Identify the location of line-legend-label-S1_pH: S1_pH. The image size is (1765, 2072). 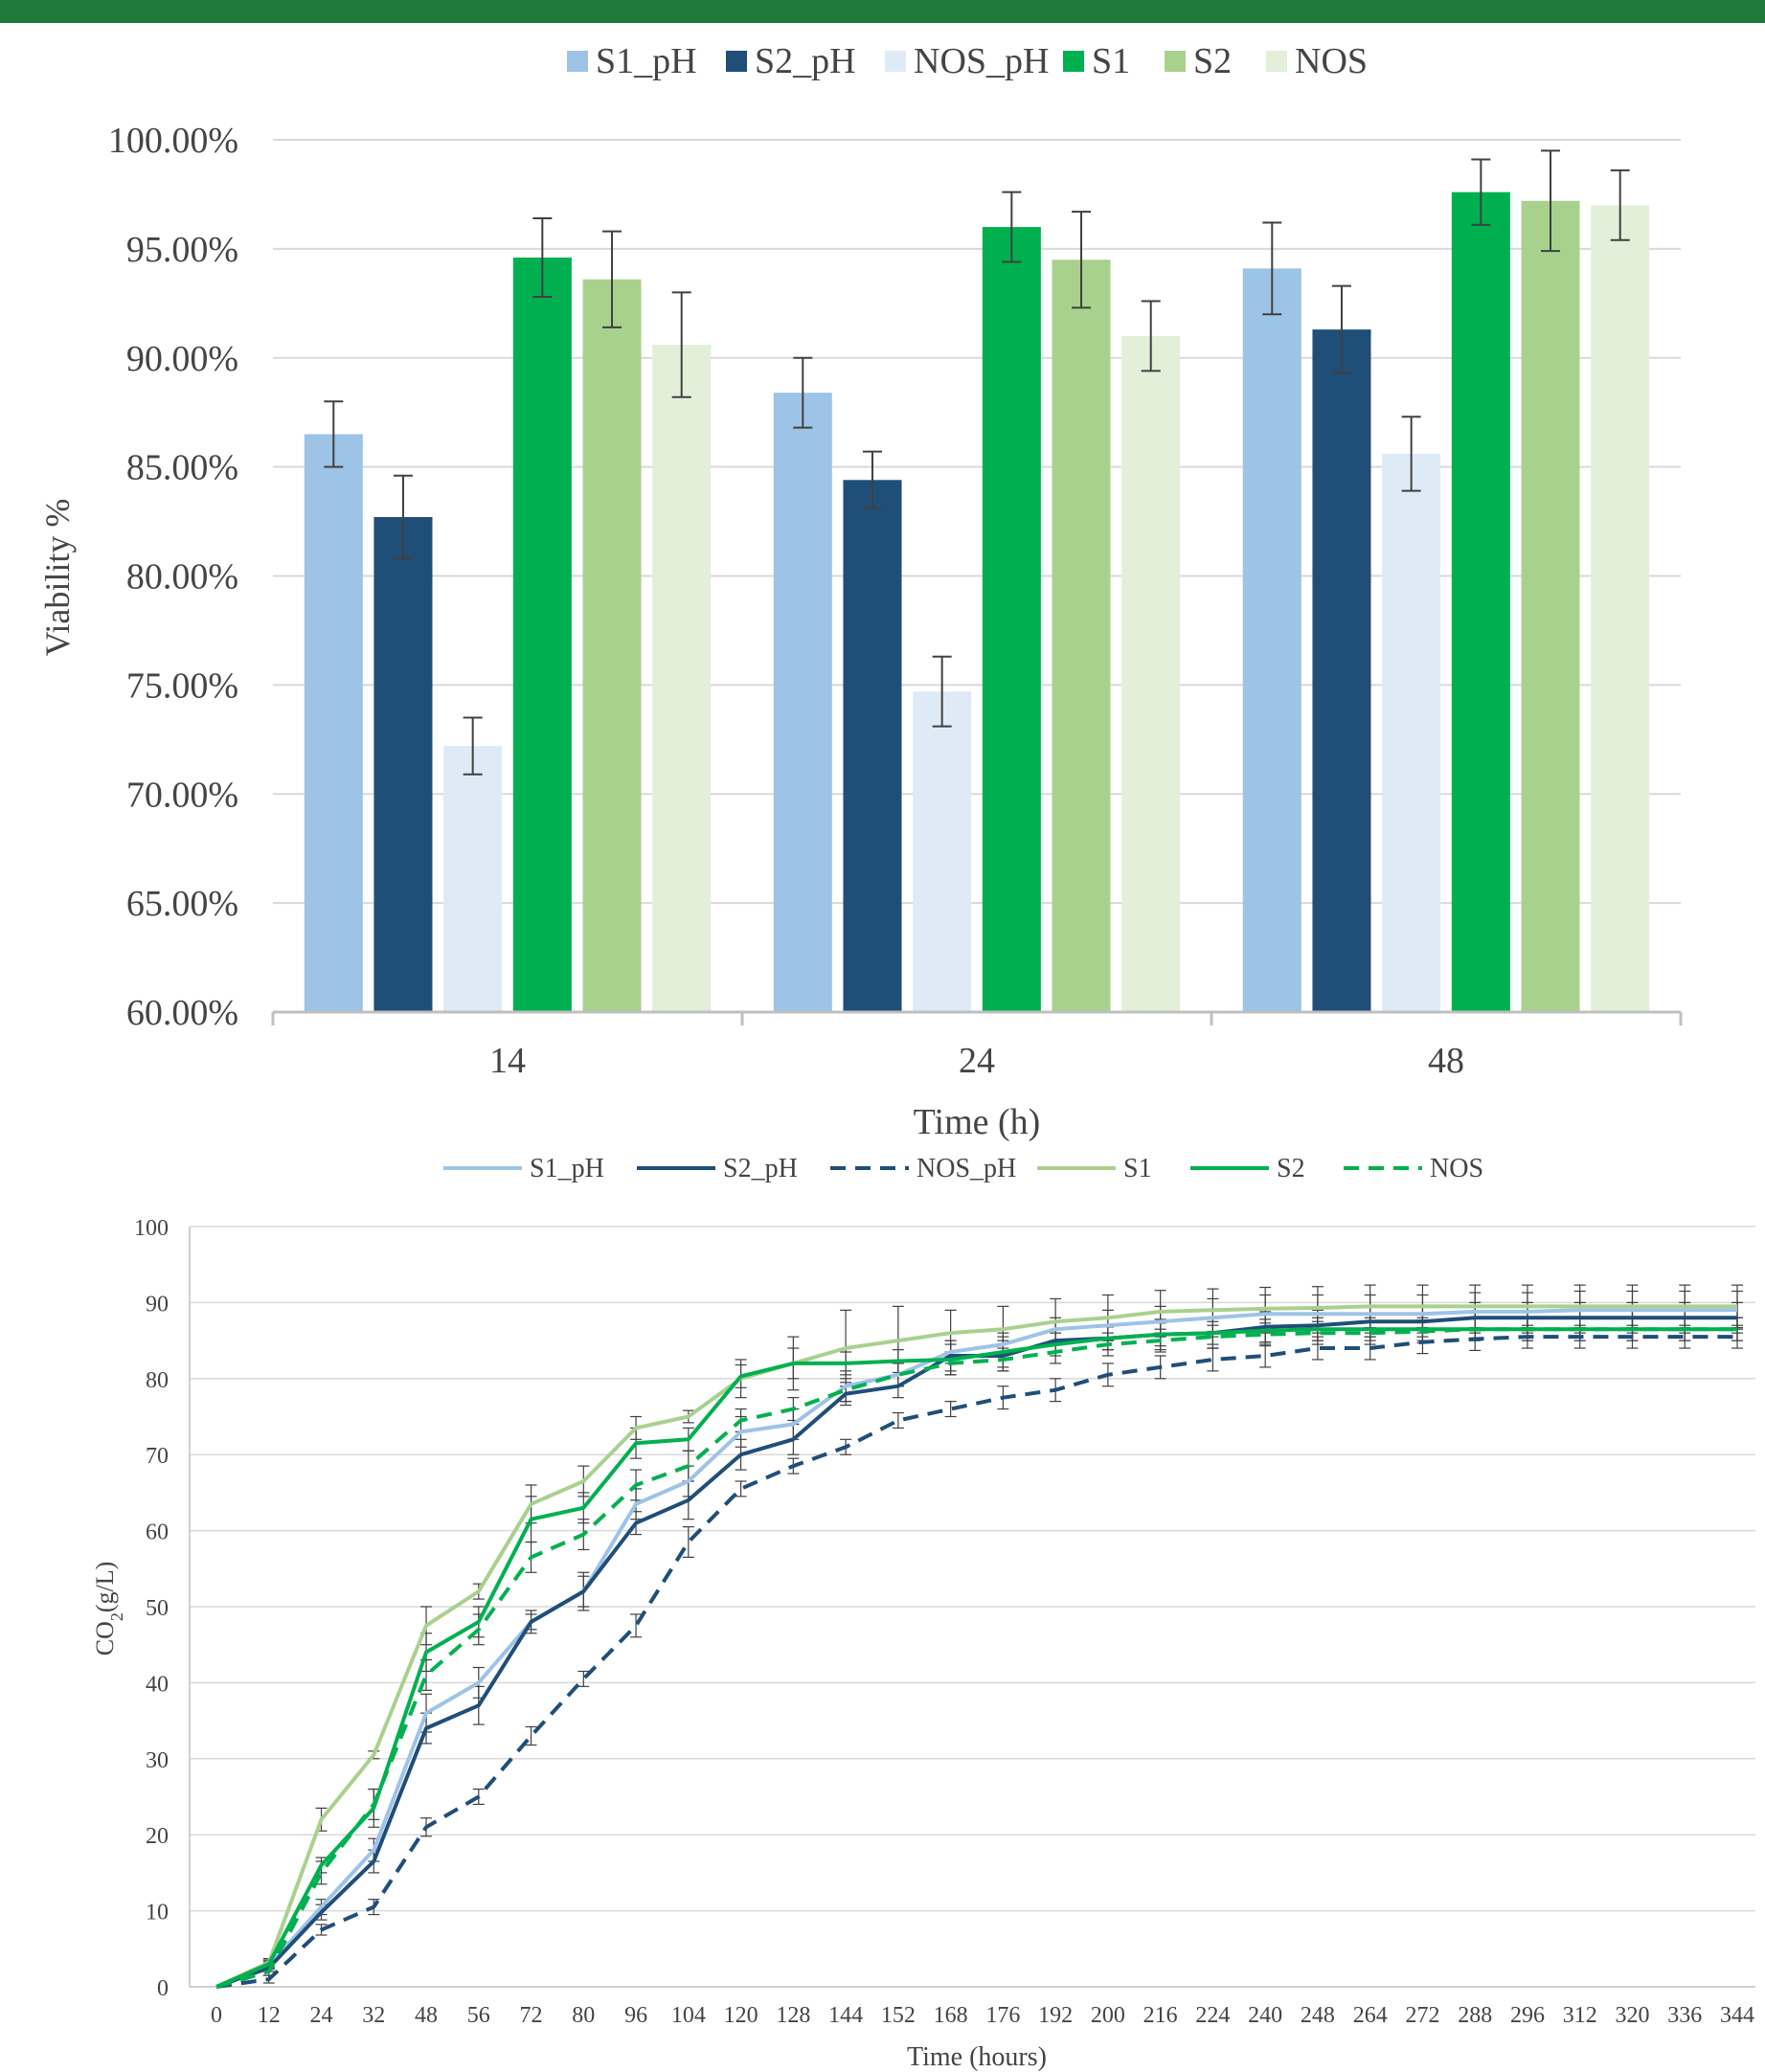
(567, 1169).